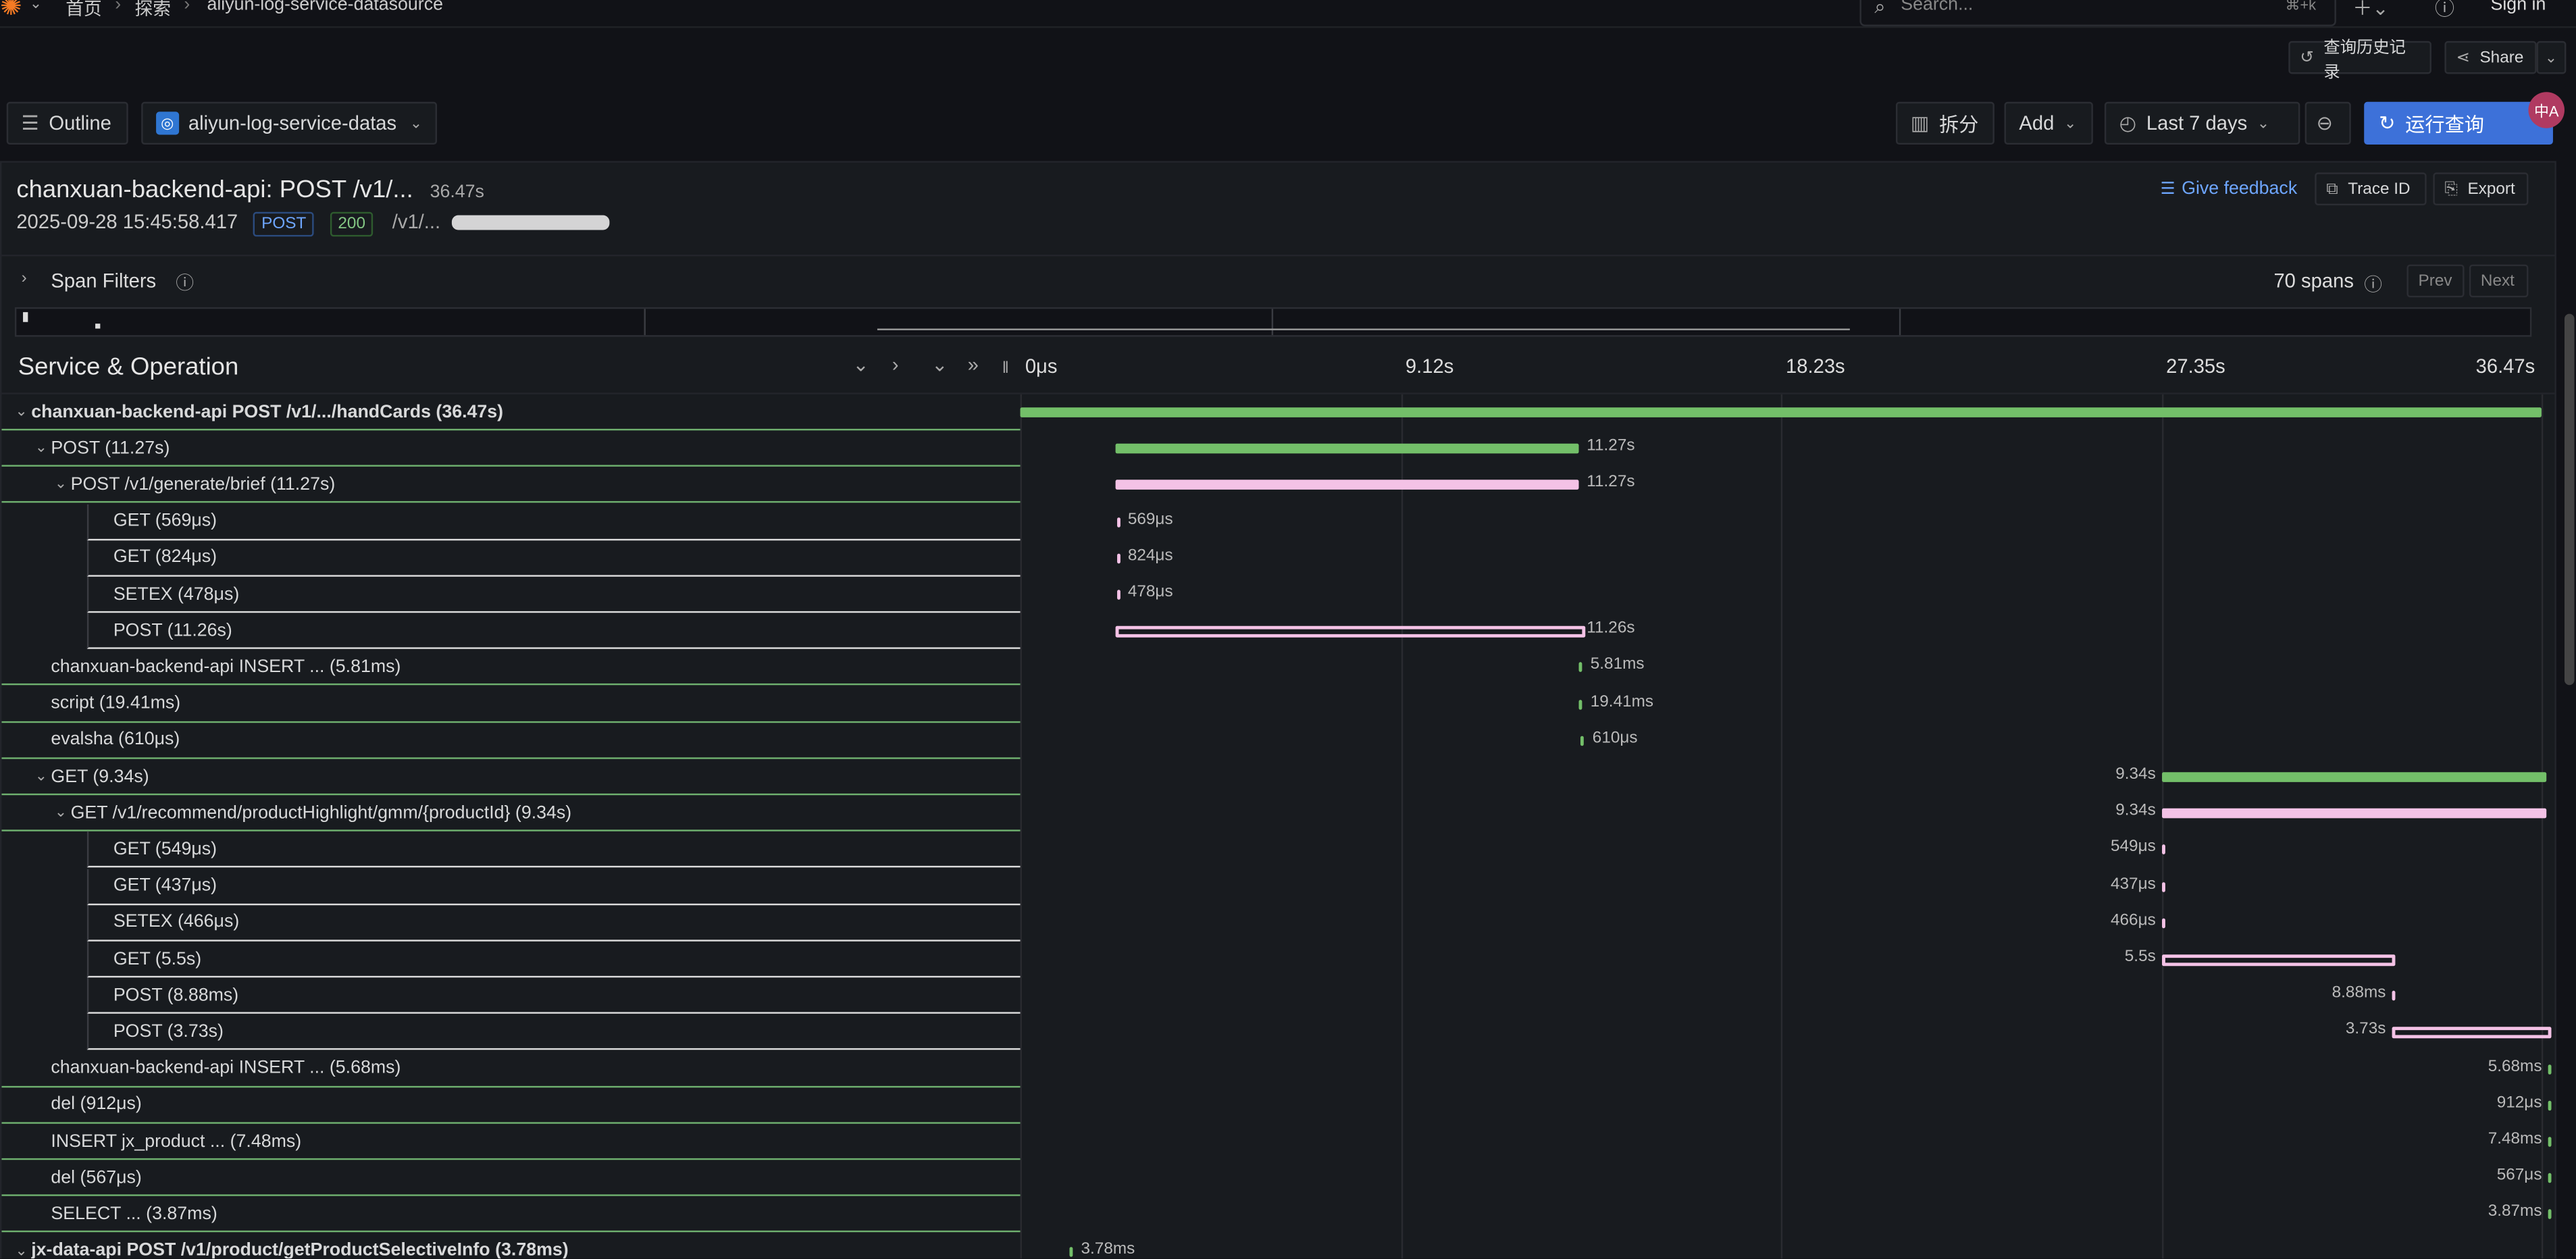 The height and width of the screenshot is (1259, 2576). What do you see at coordinates (289, 123) in the screenshot?
I see `datasource-picker: ◎ aliyun-log-service-datas ⌄` at bounding box center [289, 123].